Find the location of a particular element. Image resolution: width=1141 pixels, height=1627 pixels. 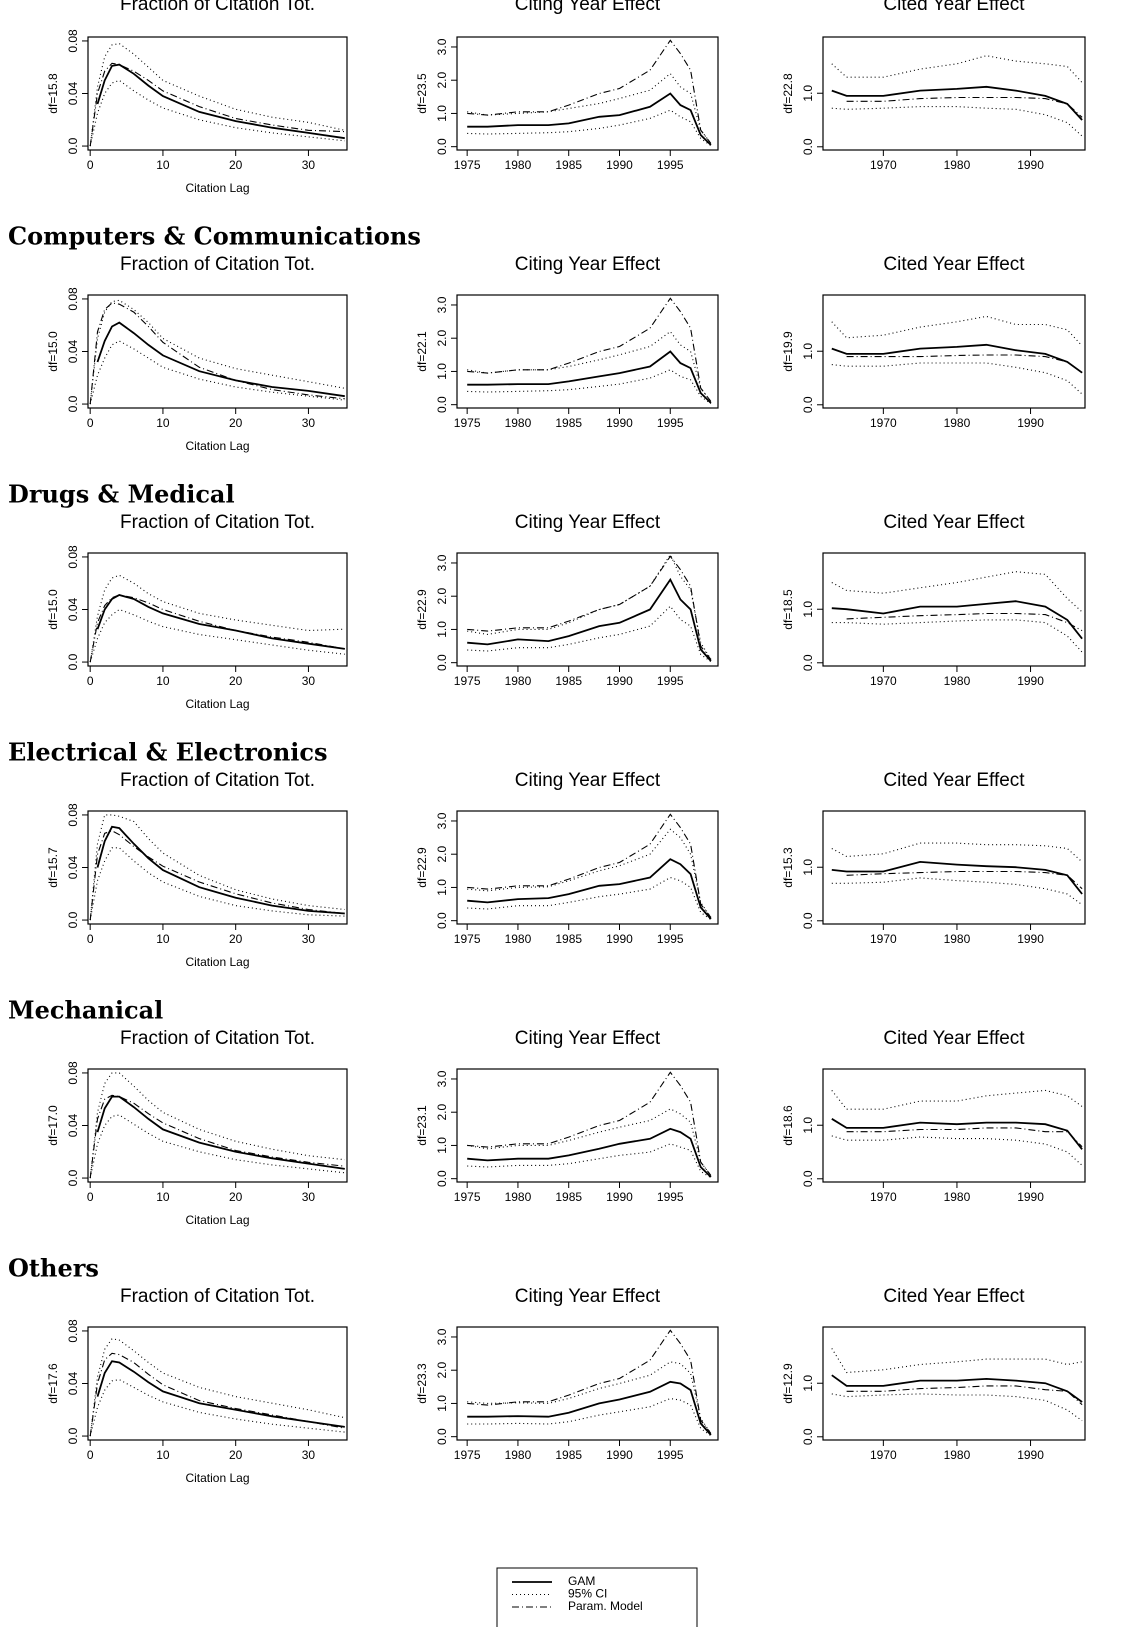

y-axis-label: df=19.9 is located at coordinates (788, 351).